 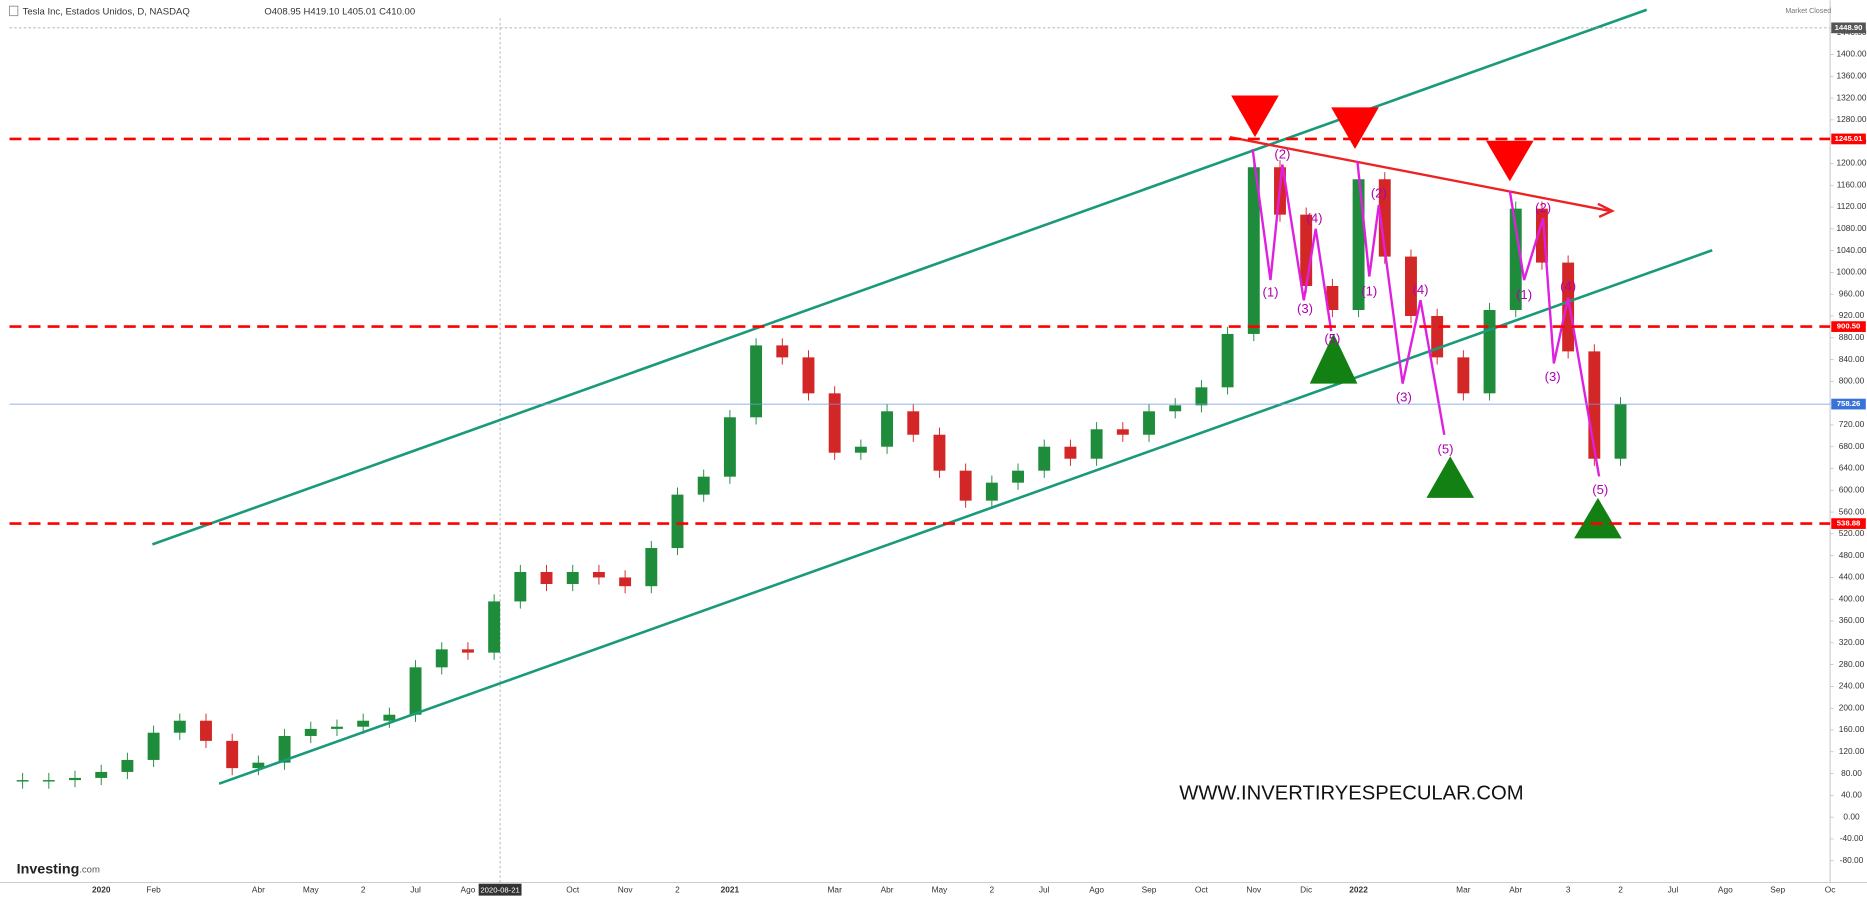 I want to click on wave-label: (5), so click(x=1446, y=449).